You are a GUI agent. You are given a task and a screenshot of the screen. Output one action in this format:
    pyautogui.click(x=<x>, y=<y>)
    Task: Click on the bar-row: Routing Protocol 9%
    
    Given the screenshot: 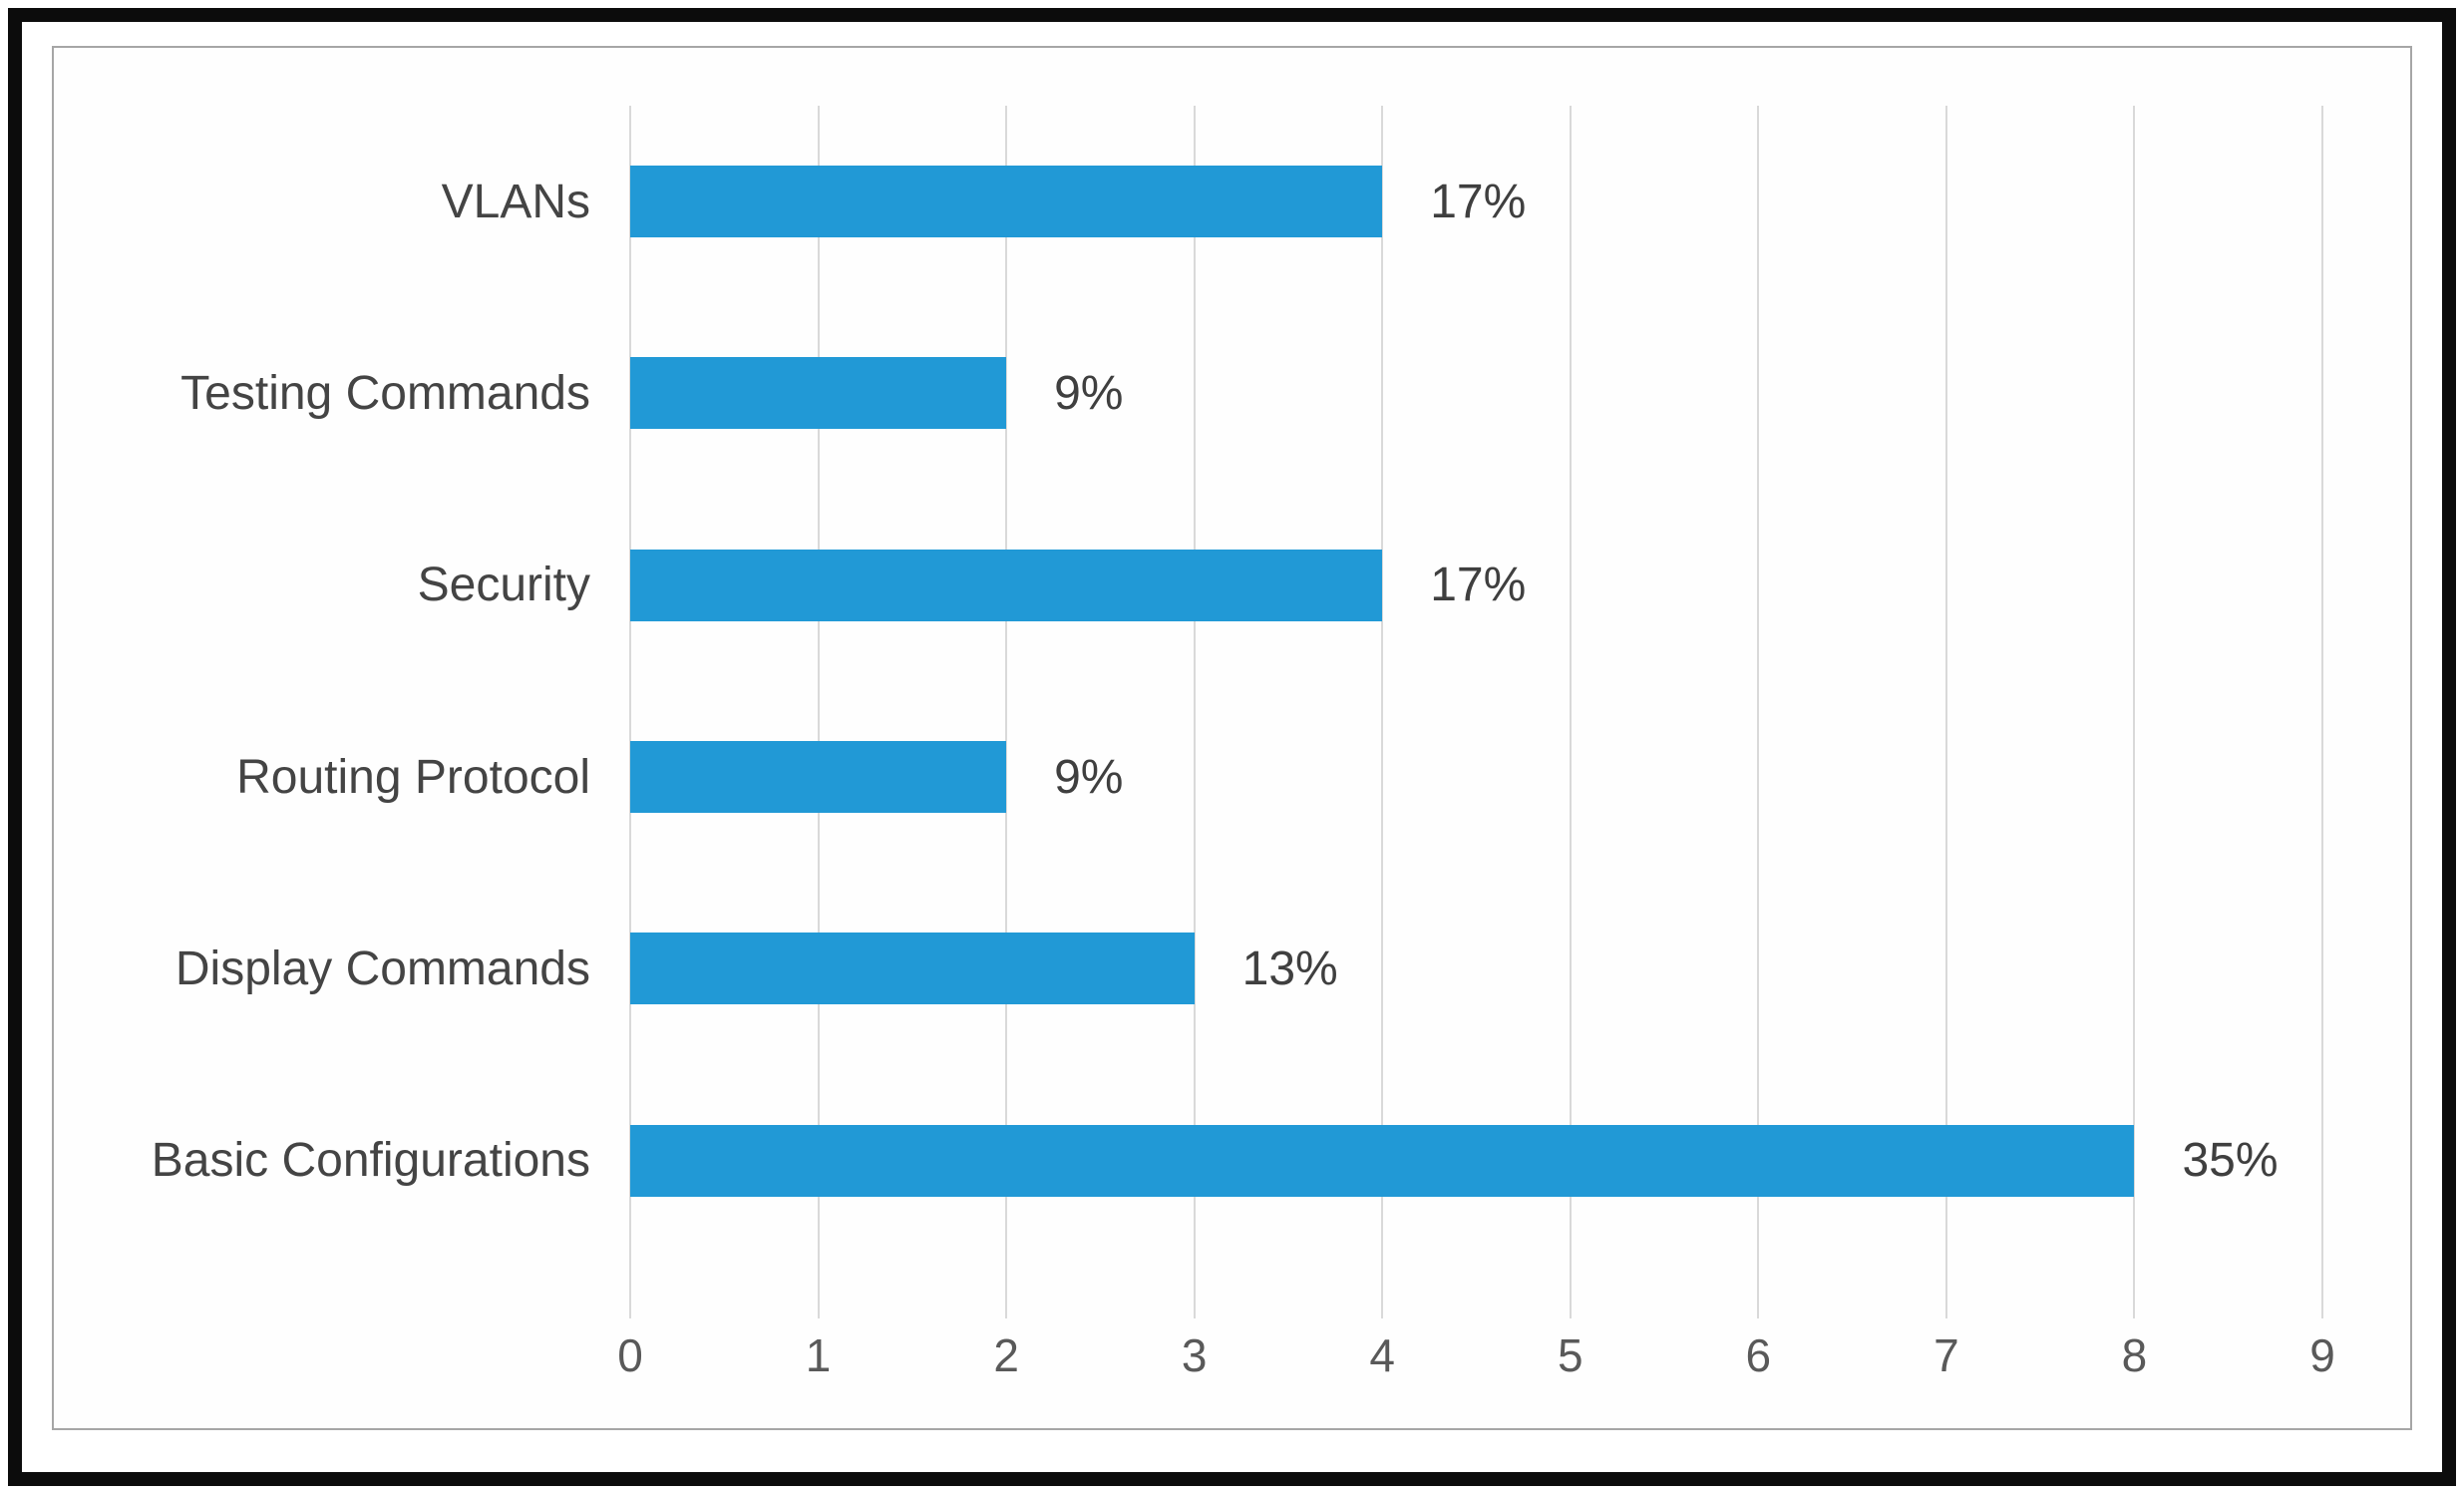 What is the action you would take?
    pyautogui.click(x=1207, y=777)
    